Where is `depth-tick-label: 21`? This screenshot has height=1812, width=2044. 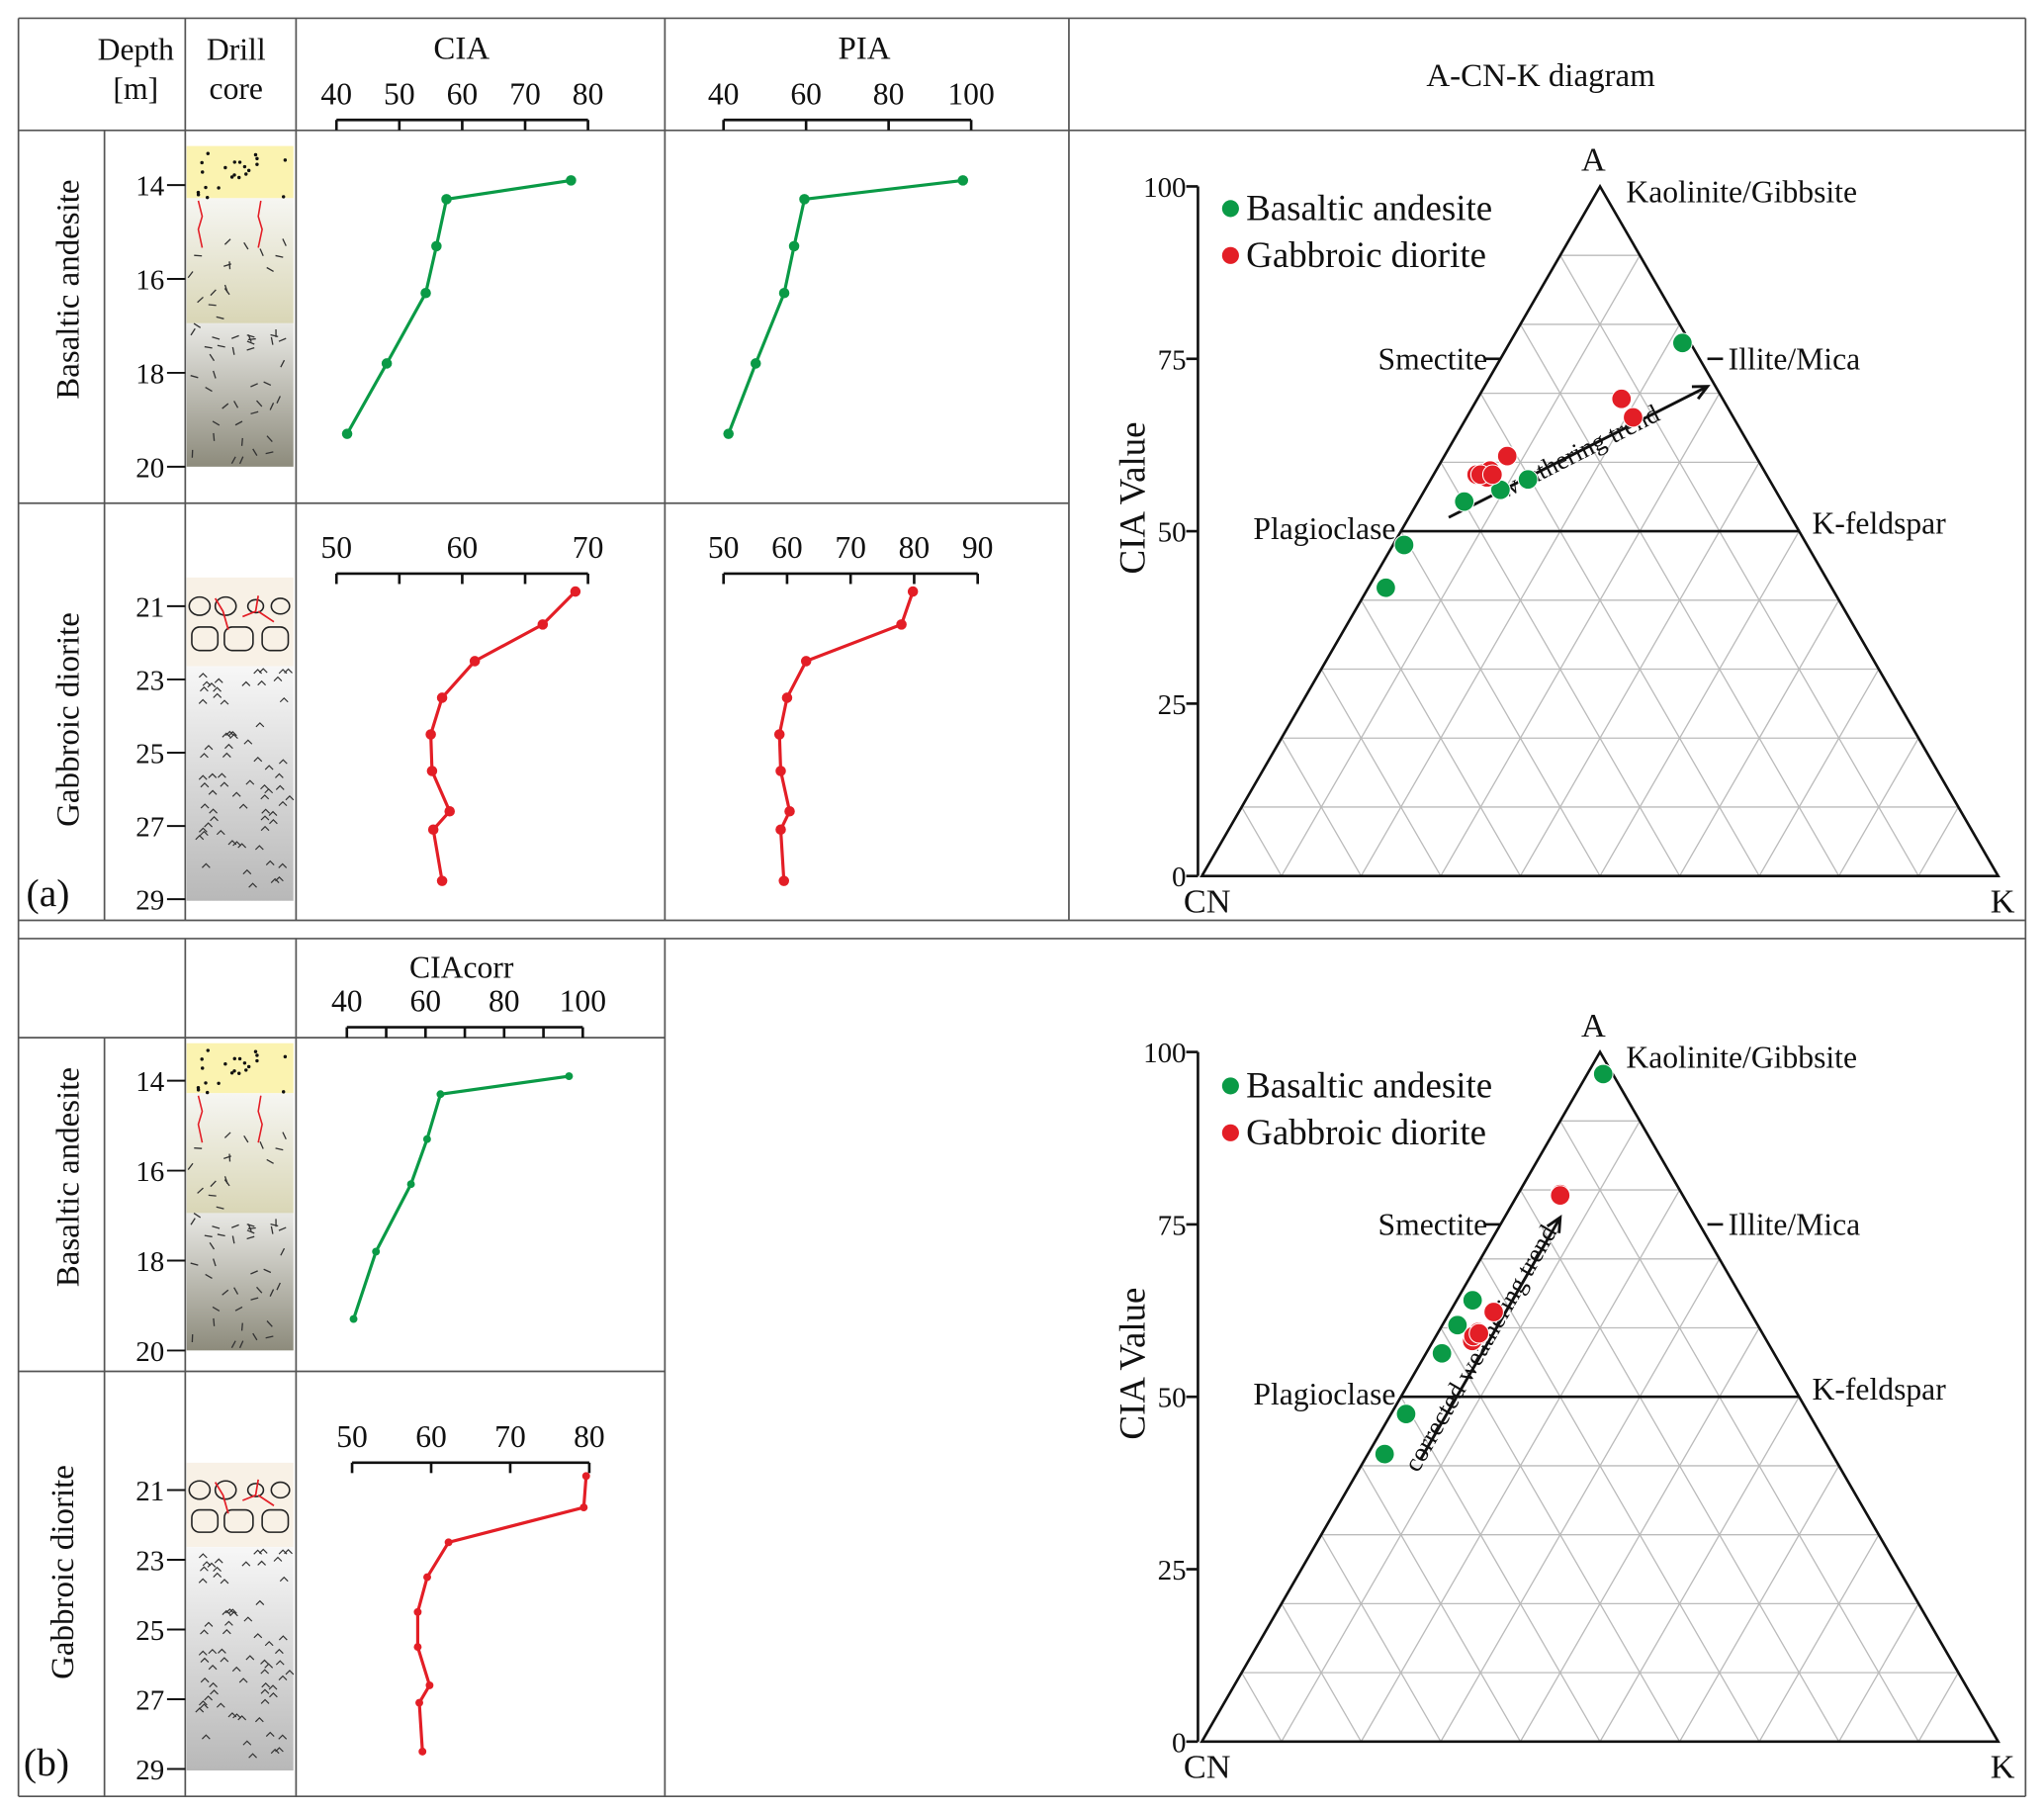
depth-tick-label: 21 is located at coordinates (149, 1492).